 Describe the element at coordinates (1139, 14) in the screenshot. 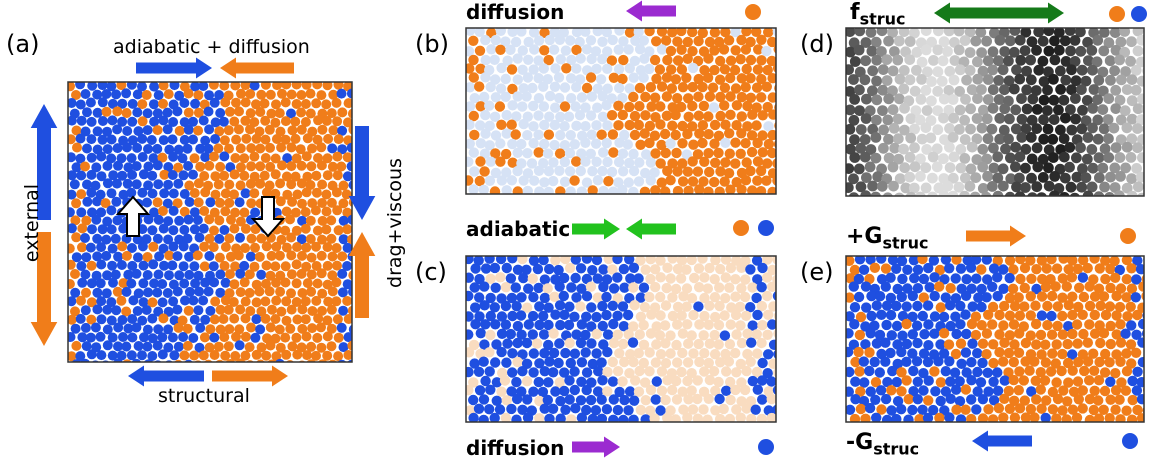

I see `blue-dot-icon` at that location.